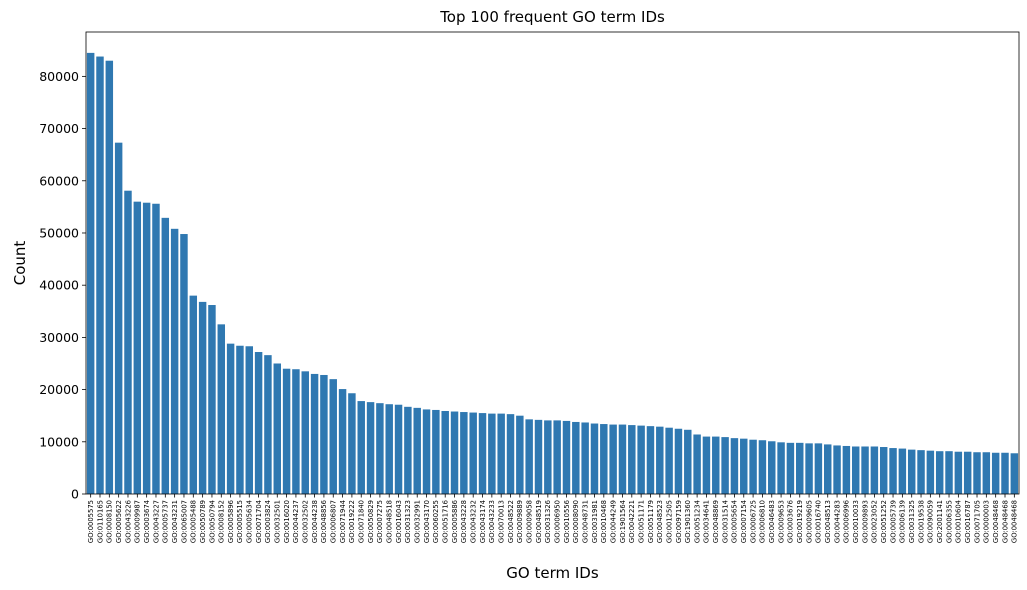 Image resolution: width=1027 pixels, height=590 pixels. I want to click on x-tick-label: GO:0006355, so click(949, 521).